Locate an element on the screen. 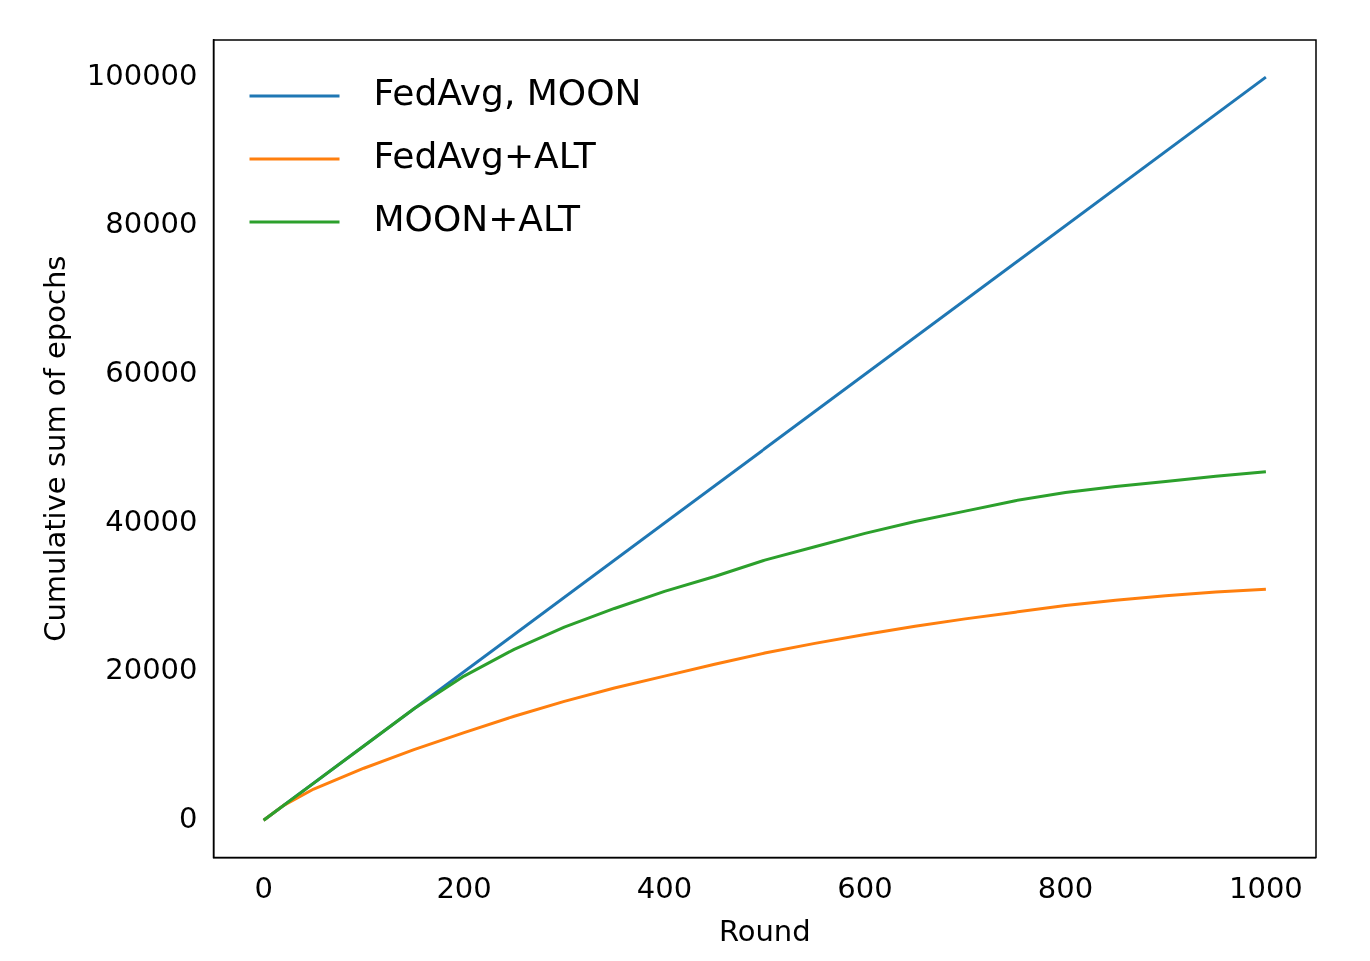 The width and height of the screenshot is (1370, 961). legend-label: MOON+ALT is located at coordinates (477, 219).